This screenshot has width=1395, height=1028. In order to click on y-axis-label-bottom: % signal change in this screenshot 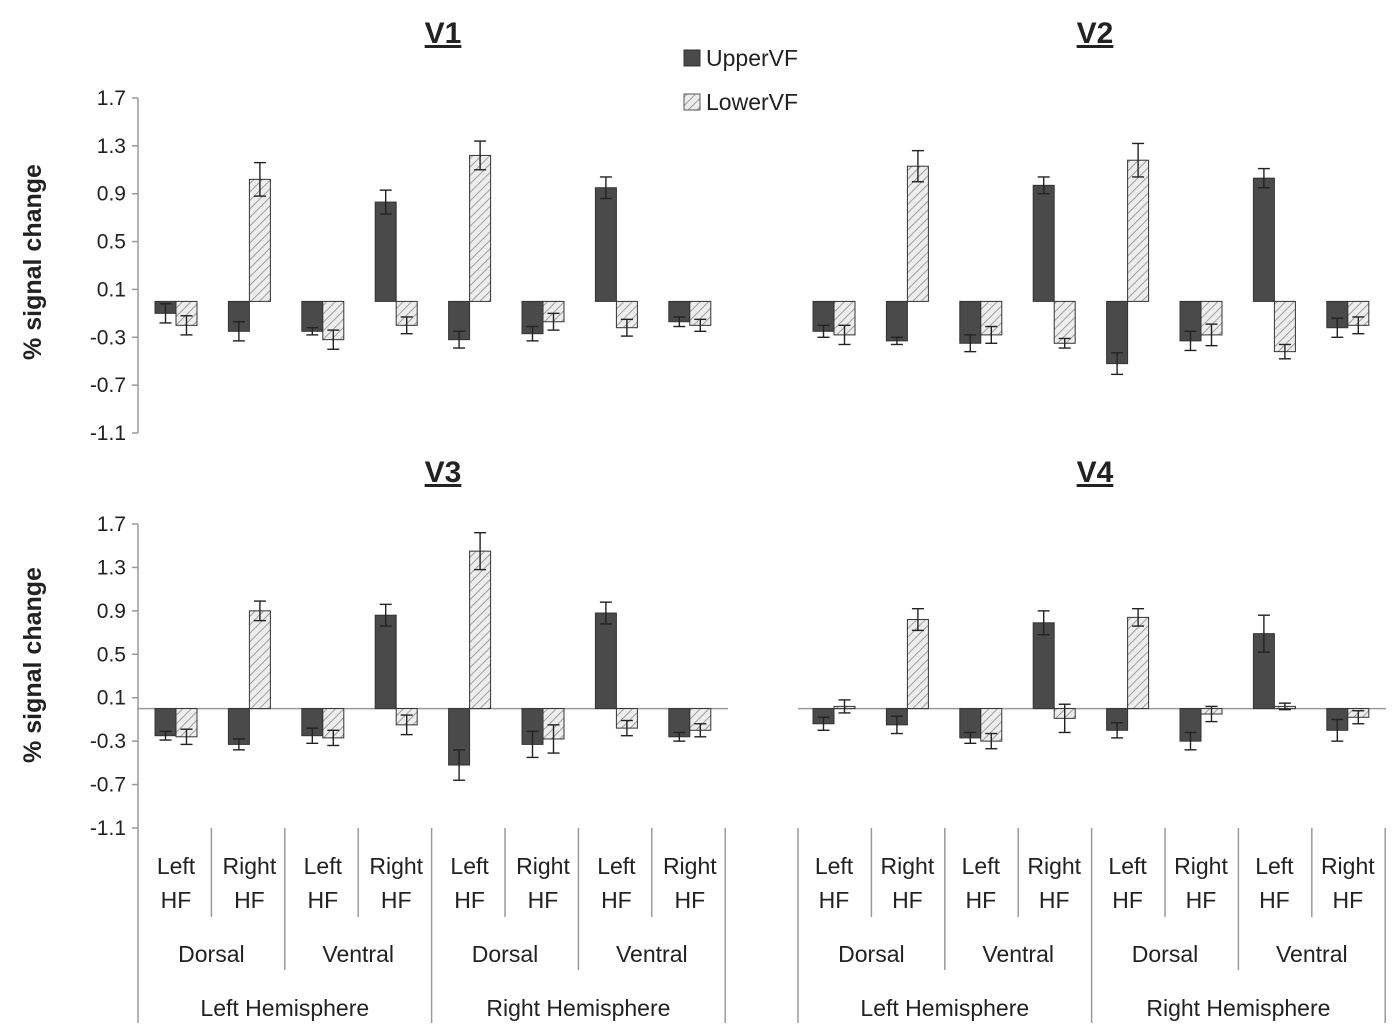, I will do `click(33, 665)`.